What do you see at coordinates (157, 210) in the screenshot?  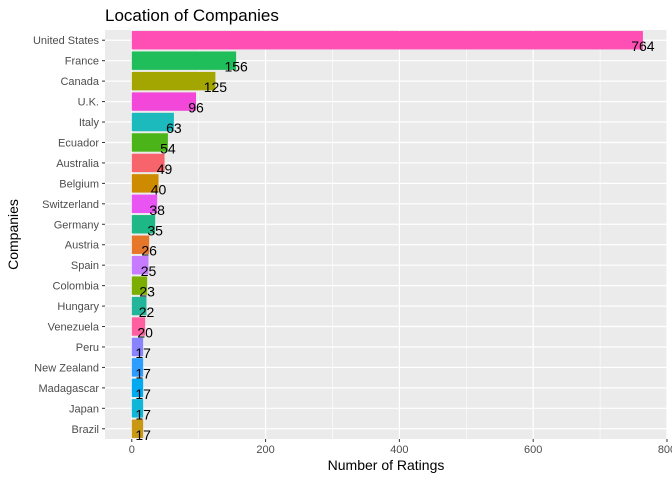 I see `data-label: 38` at bounding box center [157, 210].